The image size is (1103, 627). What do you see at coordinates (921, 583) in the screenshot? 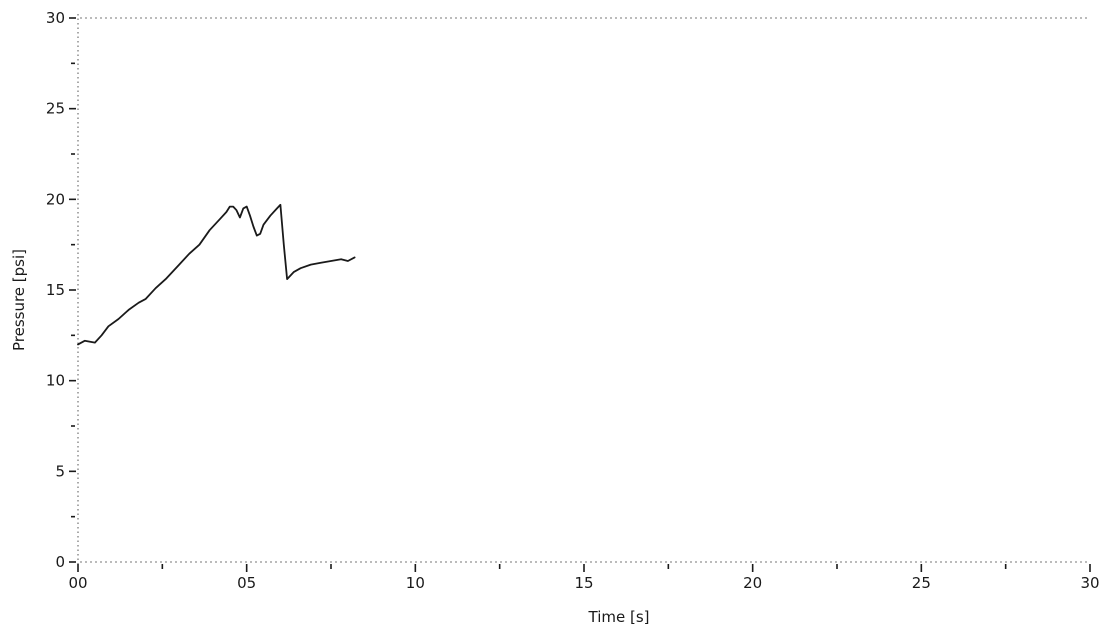
I see `x-tick-label-5: 25` at bounding box center [921, 583].